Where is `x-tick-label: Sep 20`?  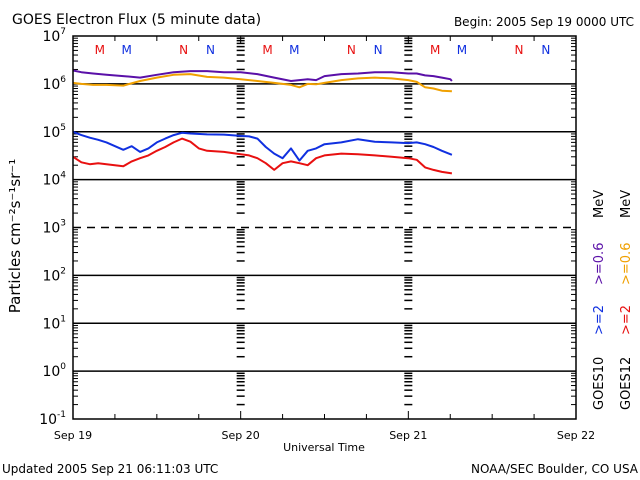 x-tick-label: Sep 20 is located at coordinates (241, 435).